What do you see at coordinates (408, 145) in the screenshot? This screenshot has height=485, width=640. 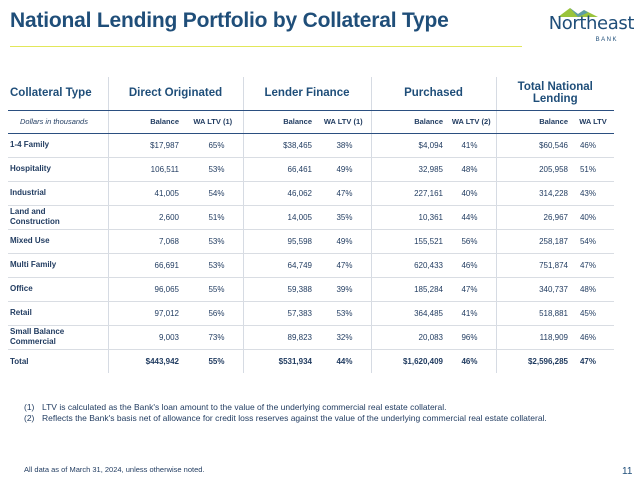 I see `purchased-balance: $4,094` at bounding box center [408, 145].